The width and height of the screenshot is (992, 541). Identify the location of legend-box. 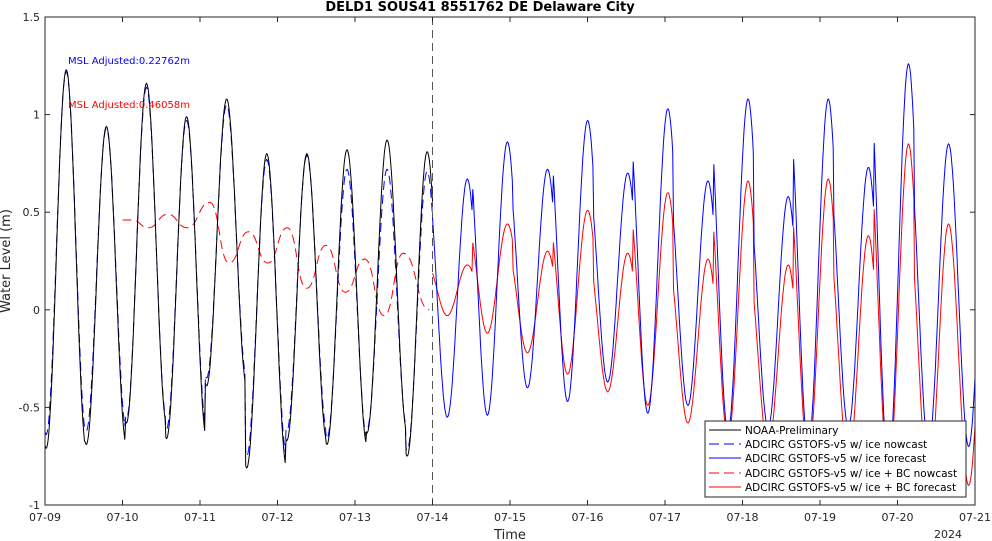
(835, 459).